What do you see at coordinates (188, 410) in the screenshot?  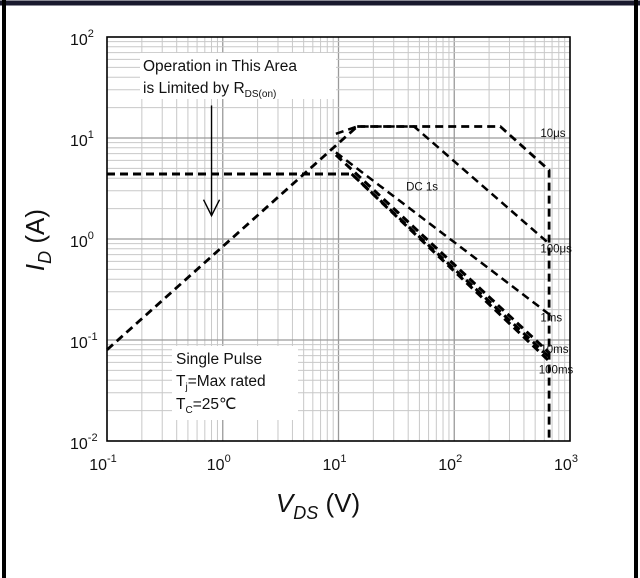 I see `condition-2-sub: C` at bounding box center [188, 410].